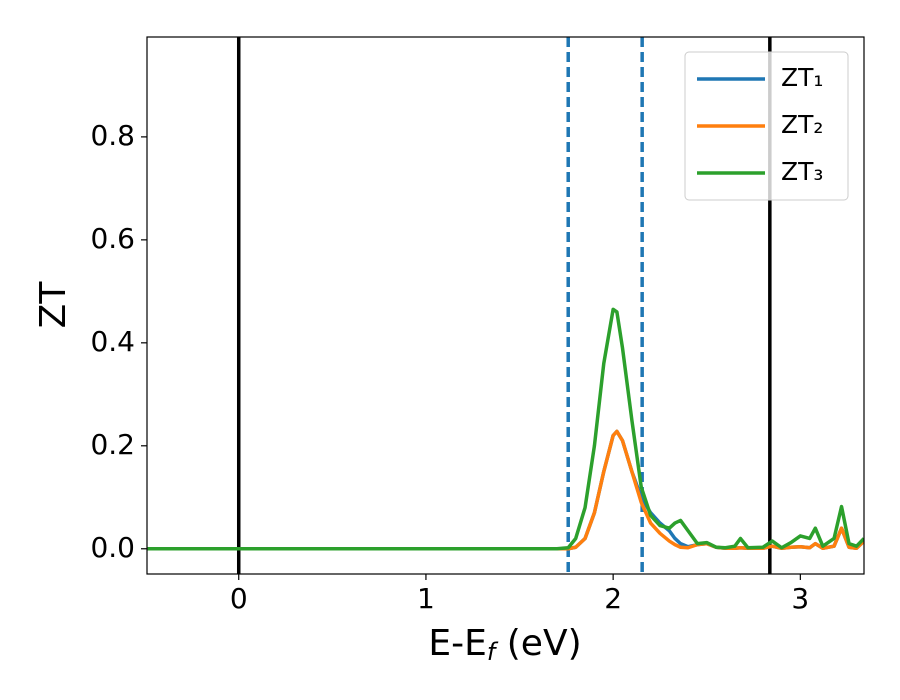 The image size is (900, 700). What do you see at coordinates (802, 171) in the screenshot?
I see `legend-label: ZT₃` at bounding box center [802, 171].